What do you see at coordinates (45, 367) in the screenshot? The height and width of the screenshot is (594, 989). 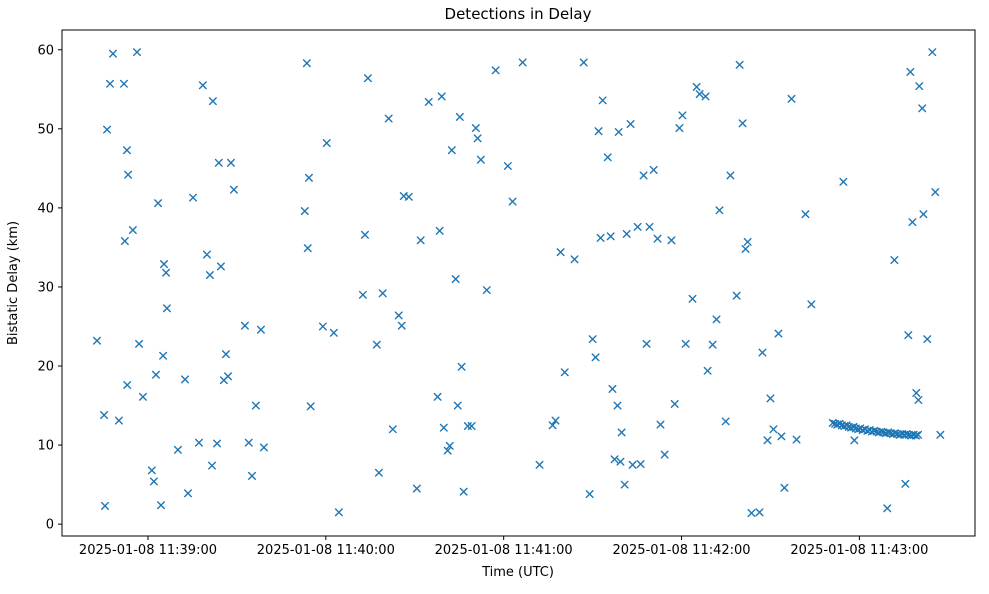 I see `y-tick-label: 20` at bounding box center [45, 367].